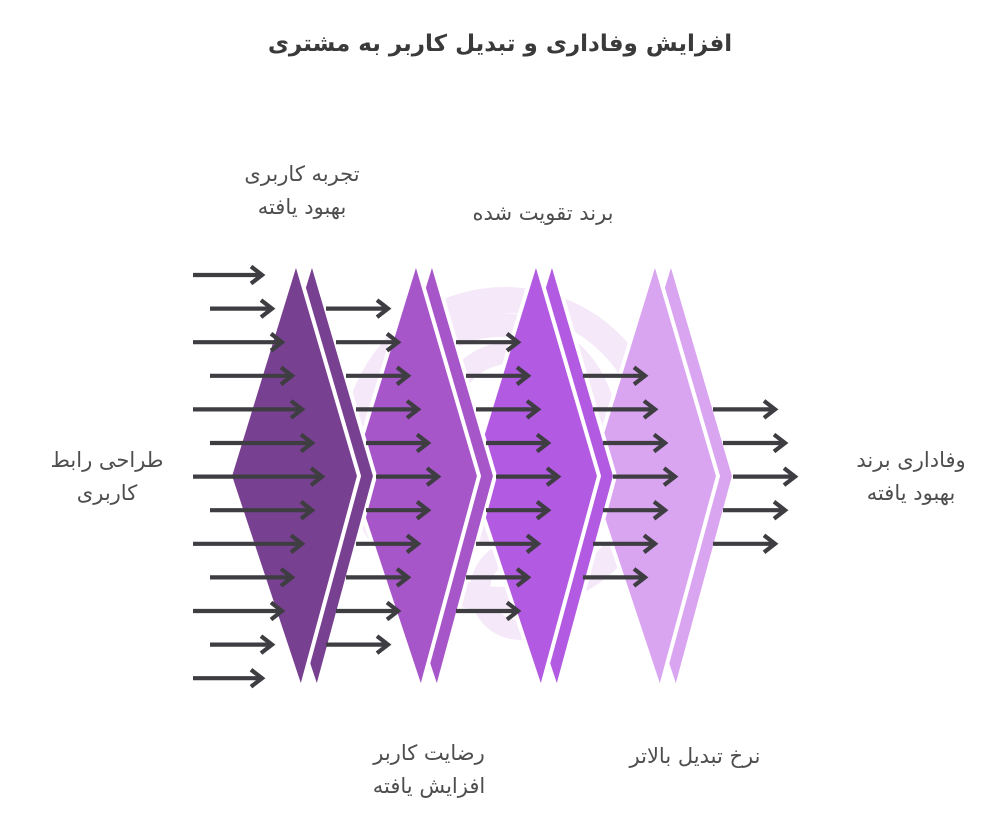 The height and width of the screenshot is (830, 1000). Describe the element at coordinates (695, 756) in the screenshot. I see `label-conversion-rate: نرخ تبدیل بالاتر` at that location.